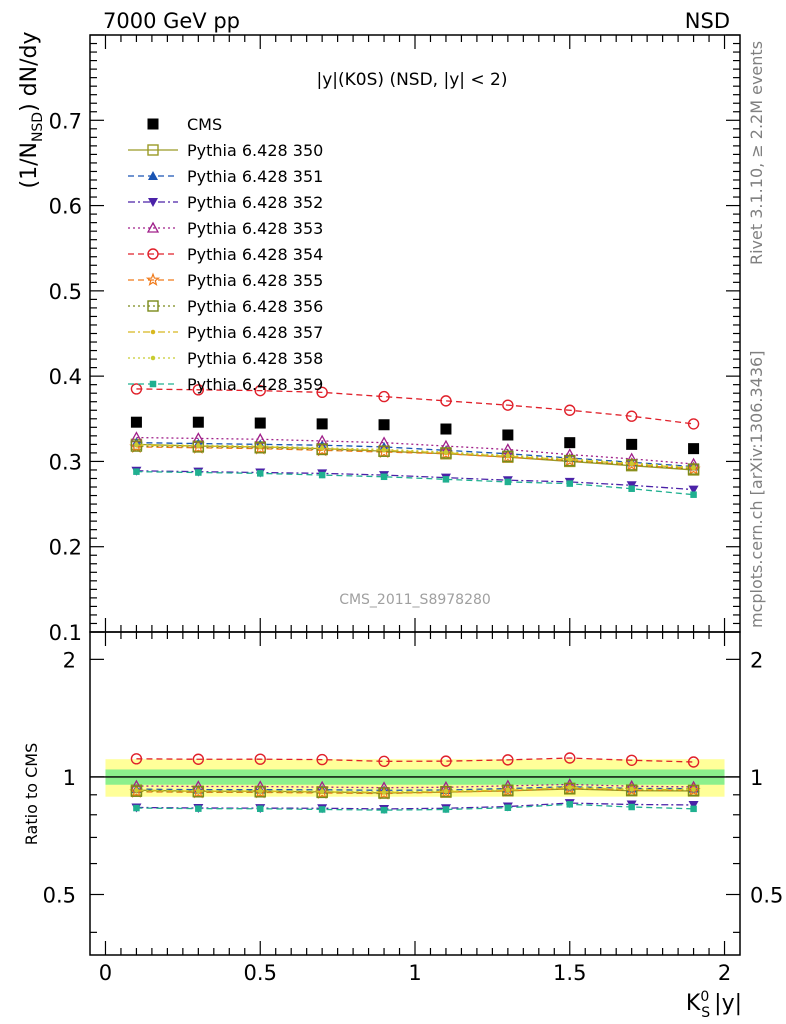  What do you see at coordinates (105, 973) in the screenshot?
I see `ratio-xtick-label-0: 0` at bounding box center [105, 973].